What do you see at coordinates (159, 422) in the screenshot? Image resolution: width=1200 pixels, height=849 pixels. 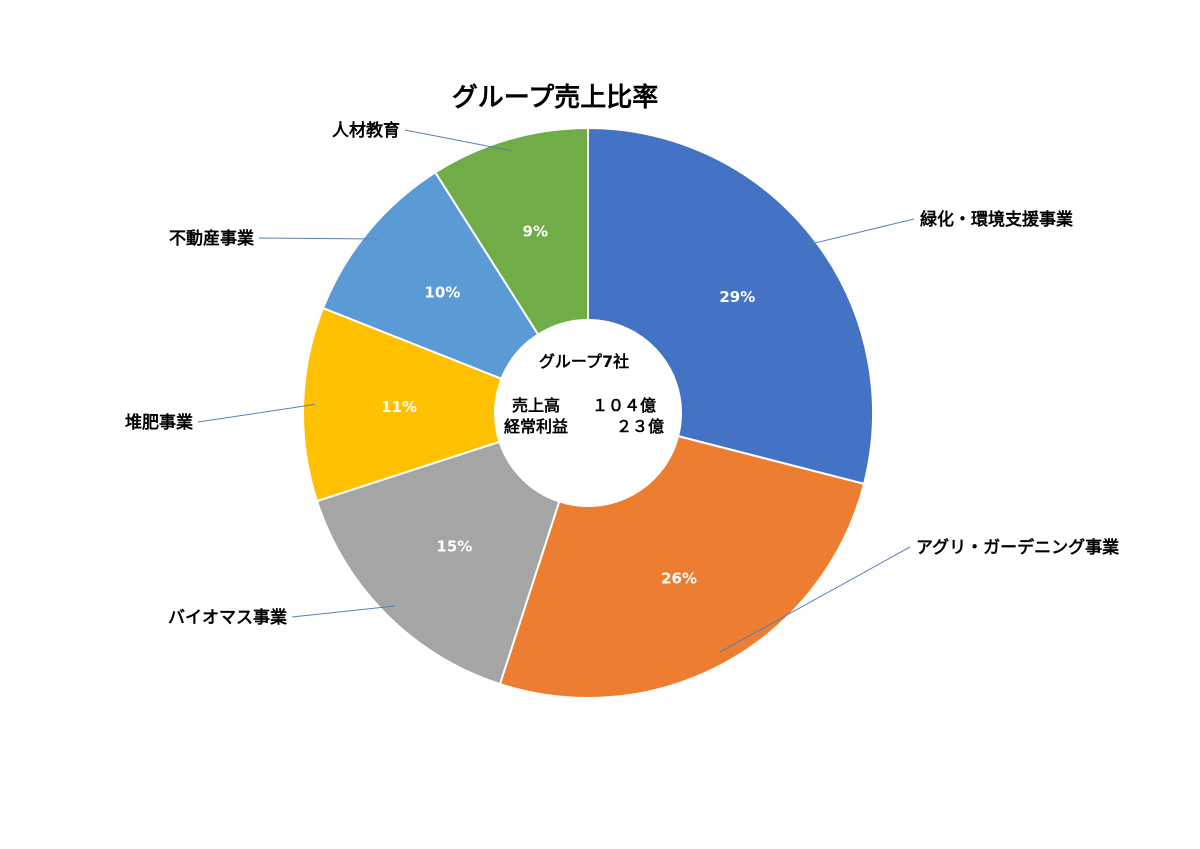 I see `category-label-compost: 堆肥事業` at bounding box center [159, 422].